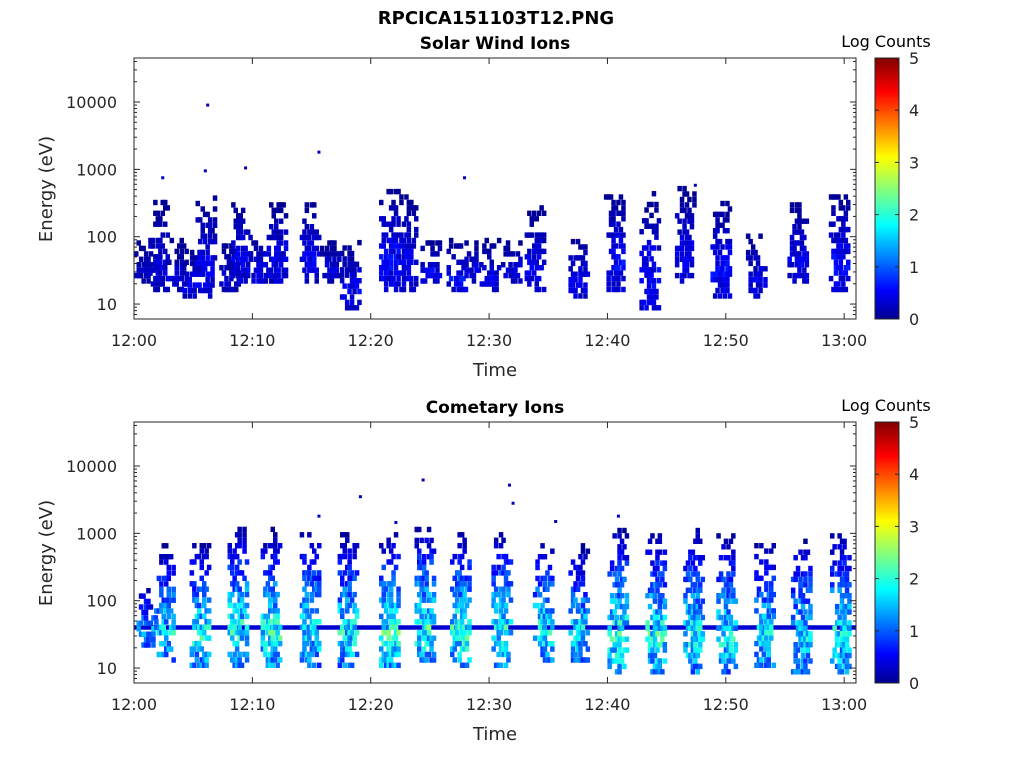  I want to click on solar-wind-x-label: Time, so click(494, 370).